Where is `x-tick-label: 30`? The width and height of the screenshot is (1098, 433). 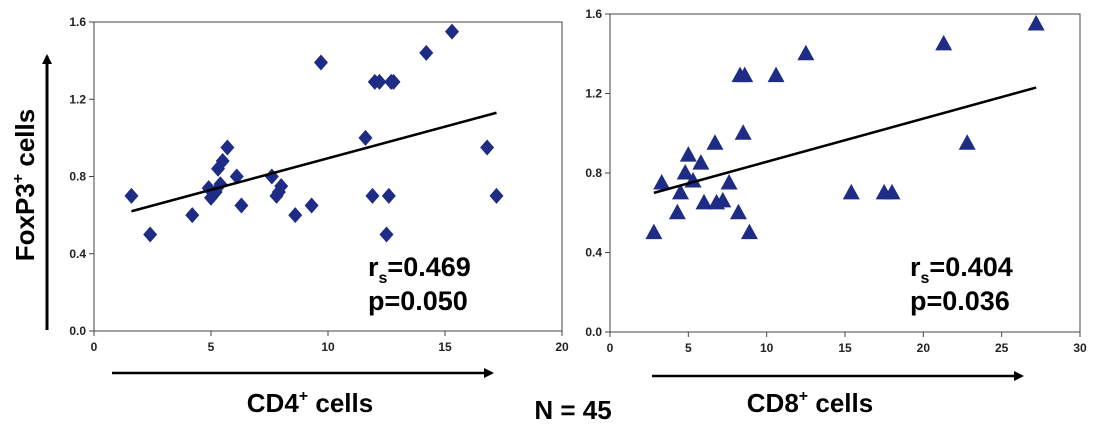 x-tick-label: 30 is located at coordinates (1080, 348).